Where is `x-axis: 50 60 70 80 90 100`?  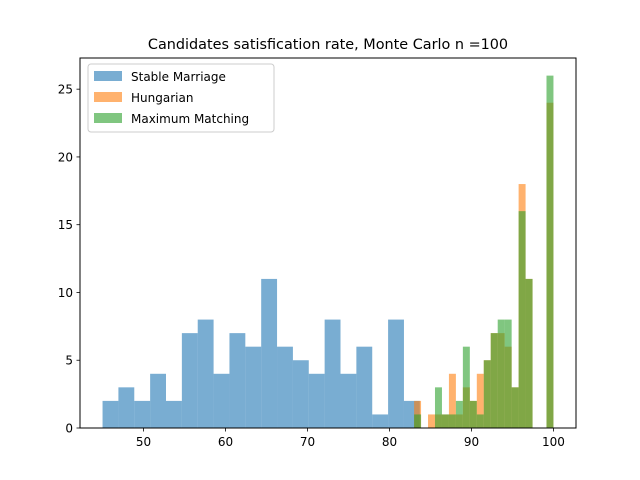 x-axis: 50 60 70 80 90 100 is located at coordinates (350, 438).